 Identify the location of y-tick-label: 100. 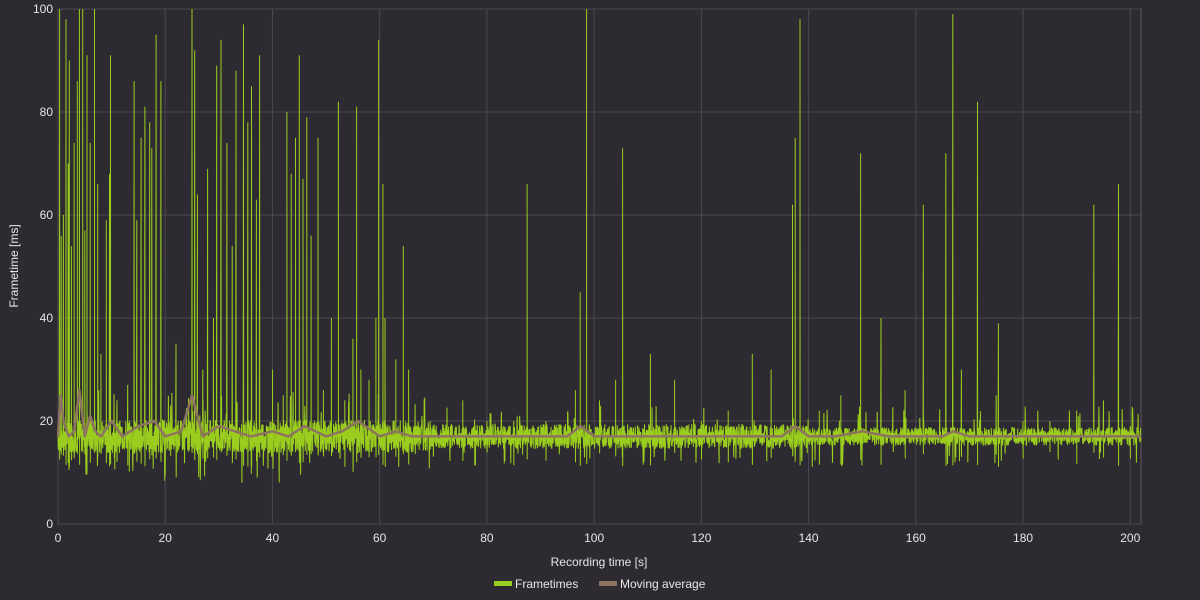
(43, 9).